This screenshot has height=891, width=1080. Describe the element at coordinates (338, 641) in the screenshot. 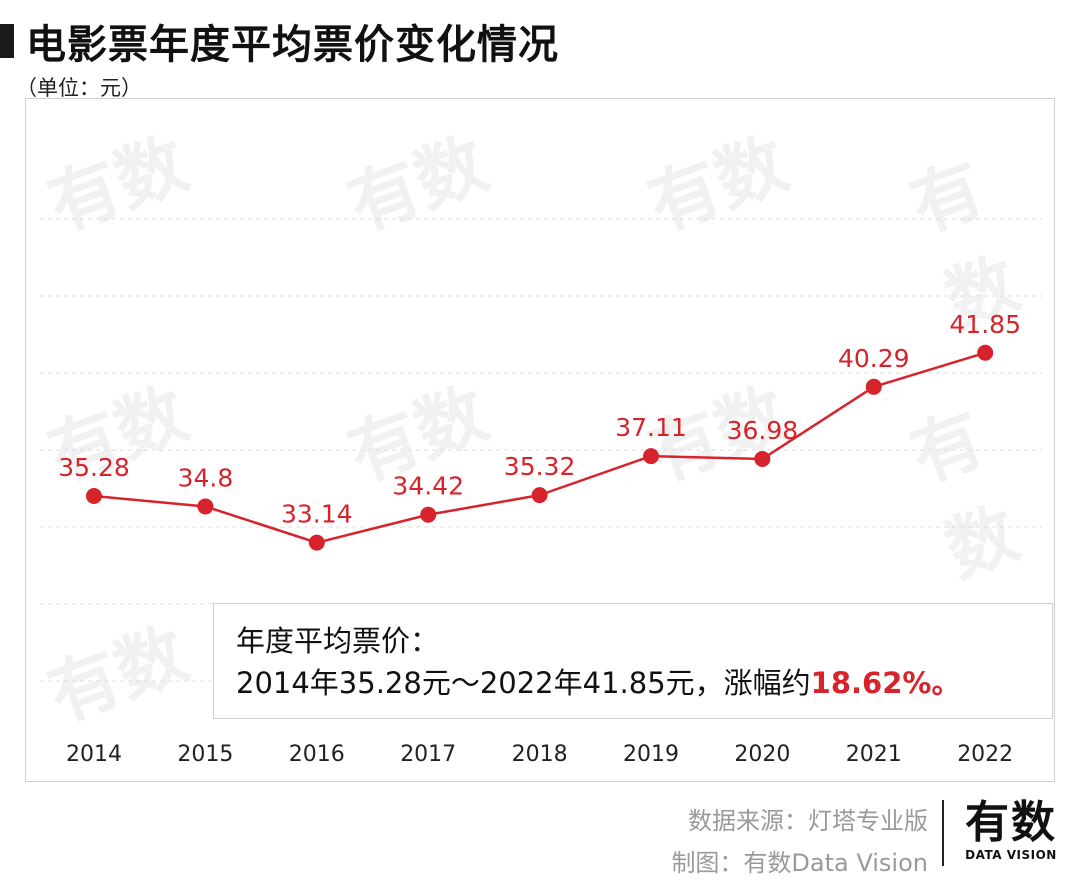

I see `annotation-title: 年度平均票价：` at that location.